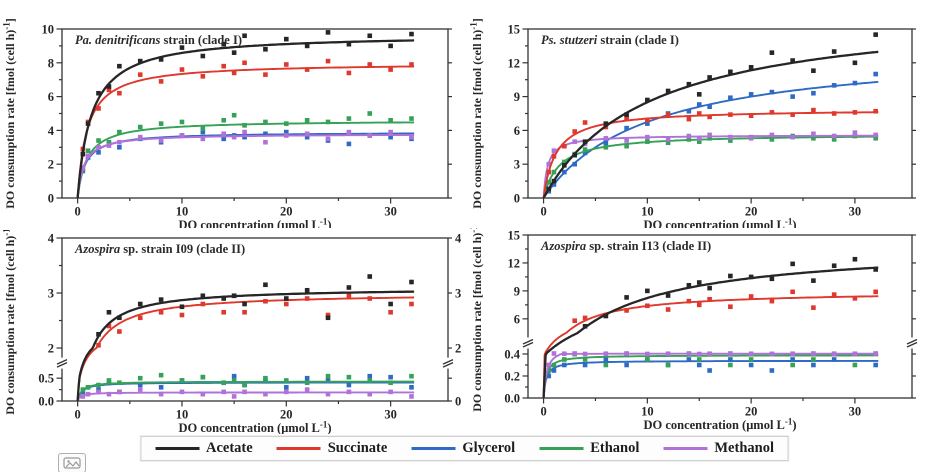 This screenshot has height=472, width=929. What do you see at coordinates (647, 412) in the screenshot?
I see `svg-text: 10` at bounding box center [647, 412].